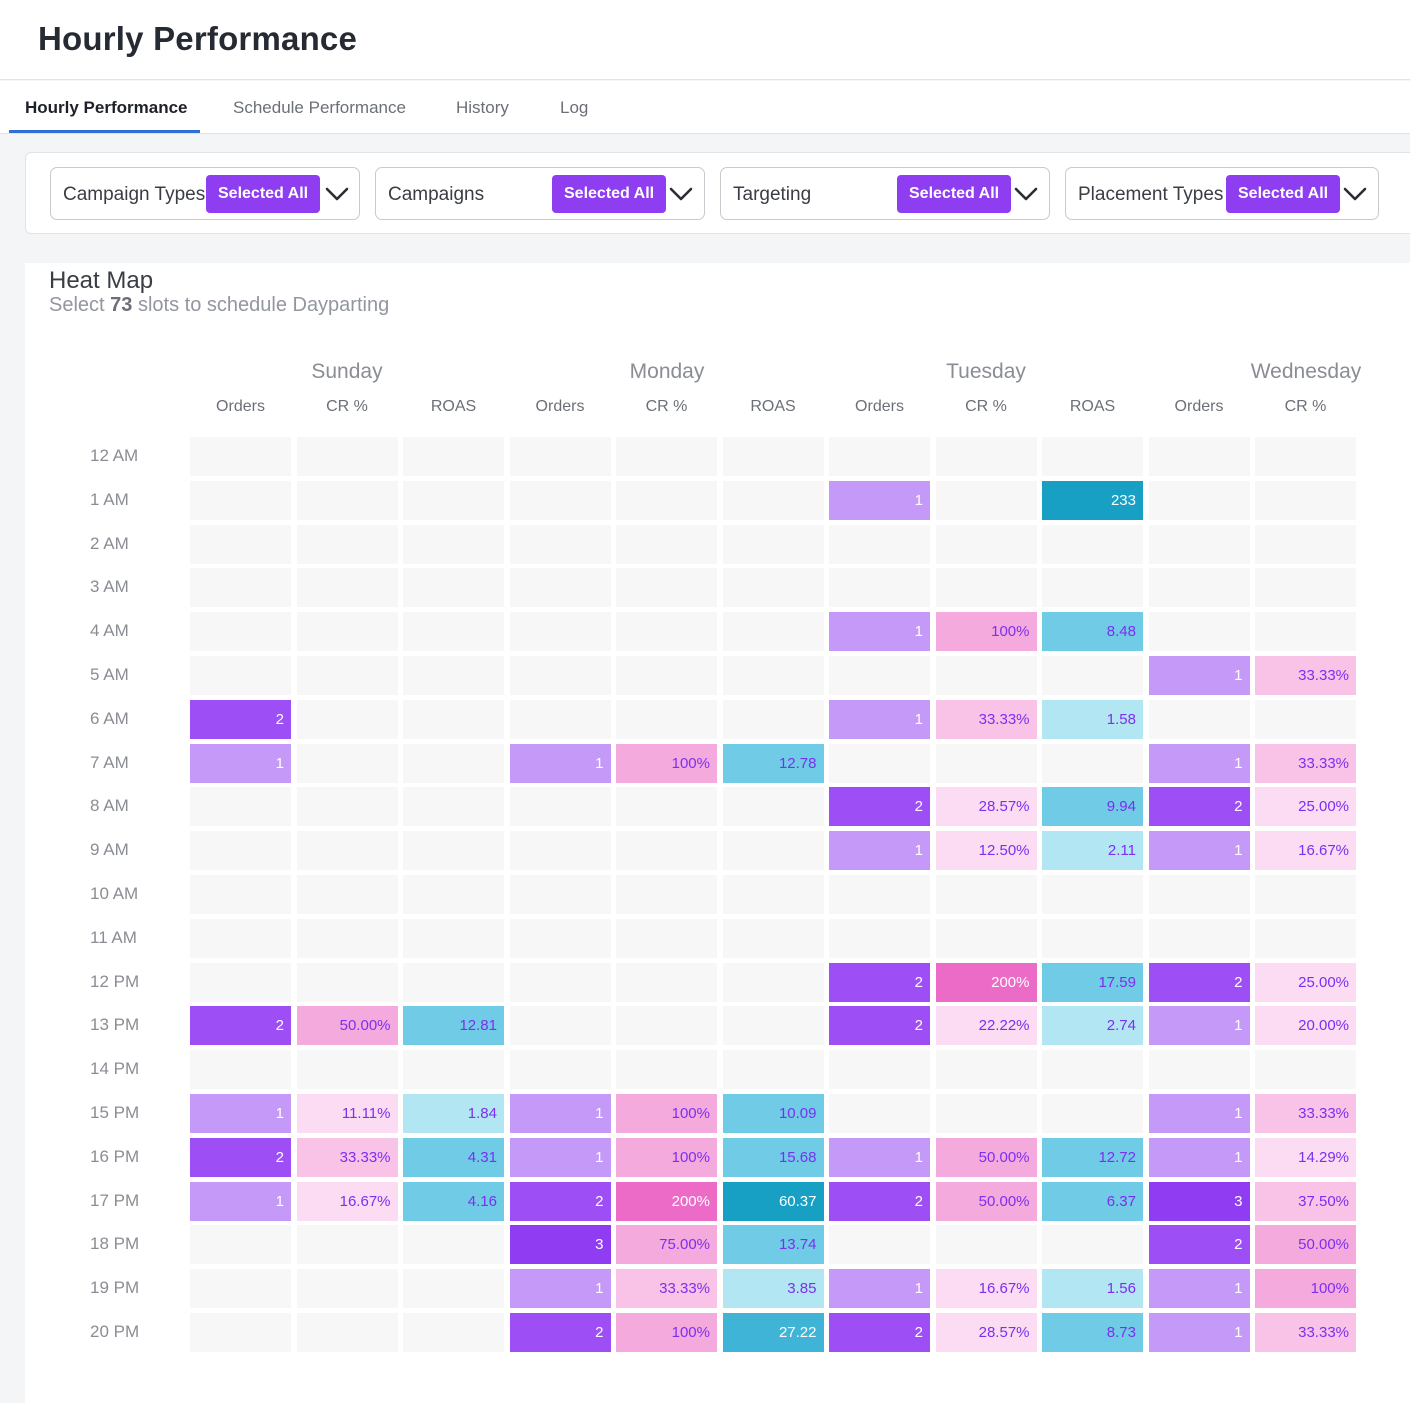 The width and height of the screenshot is (1410, 1403). What do you see at coordinates (1092, 851) in the screenshot?
I see `heatmap-cell: 2.11` at bounding box center [1092, 851].